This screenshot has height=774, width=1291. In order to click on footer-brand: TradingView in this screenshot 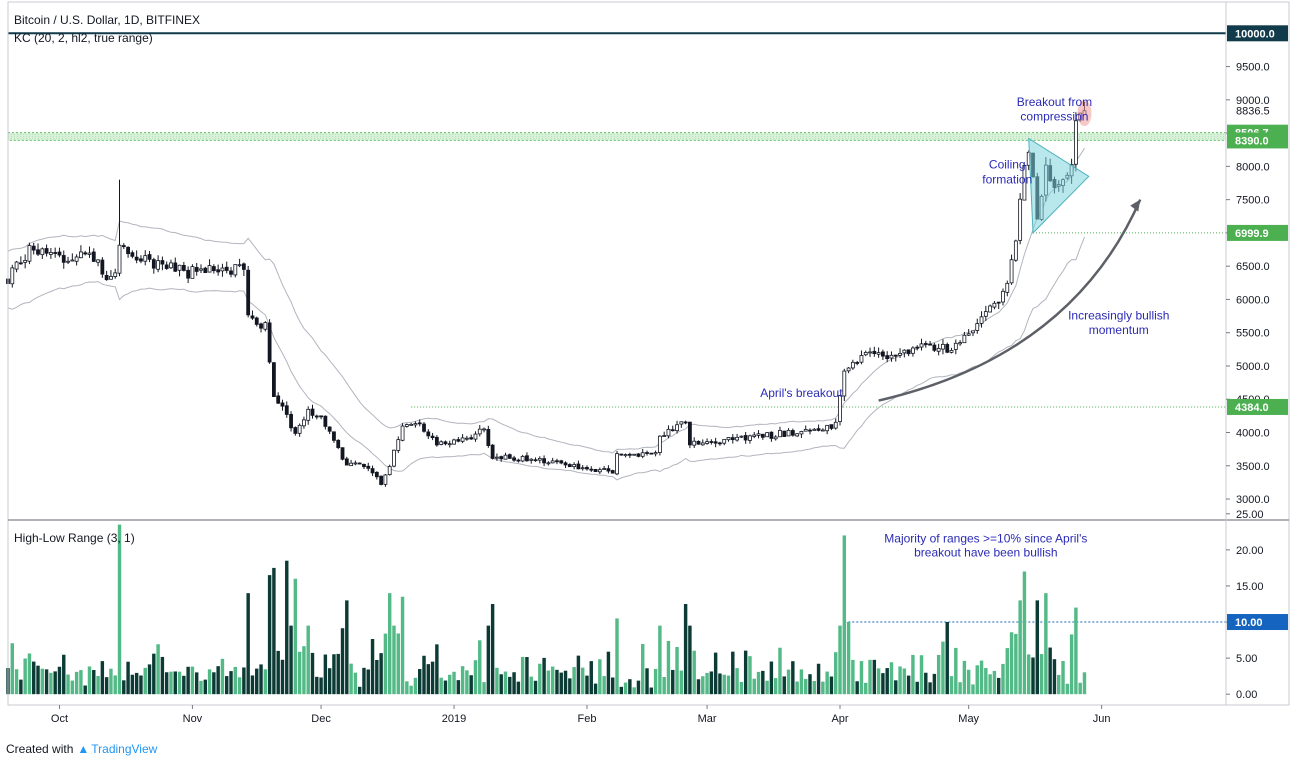, I will do `click(124, 749)`.